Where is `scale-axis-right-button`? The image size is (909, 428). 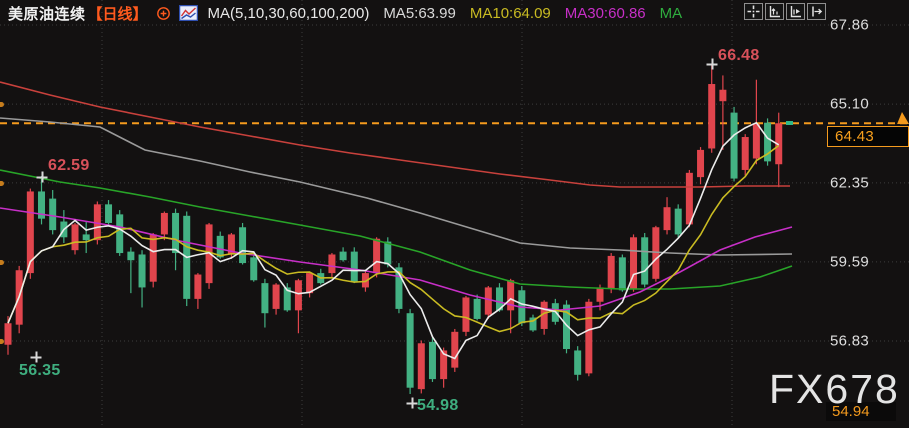
scale-axis-right-button is located at coordinates (795, 11).